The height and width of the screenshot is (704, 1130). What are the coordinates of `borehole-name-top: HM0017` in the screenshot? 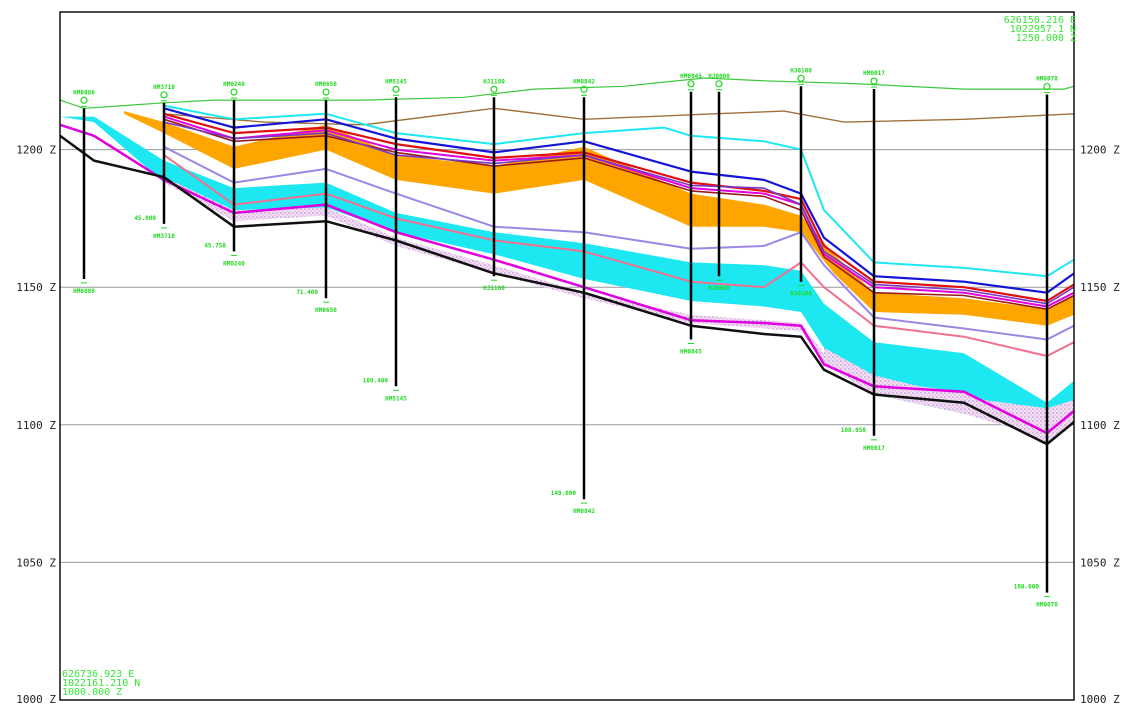 It's located at (874, 73).